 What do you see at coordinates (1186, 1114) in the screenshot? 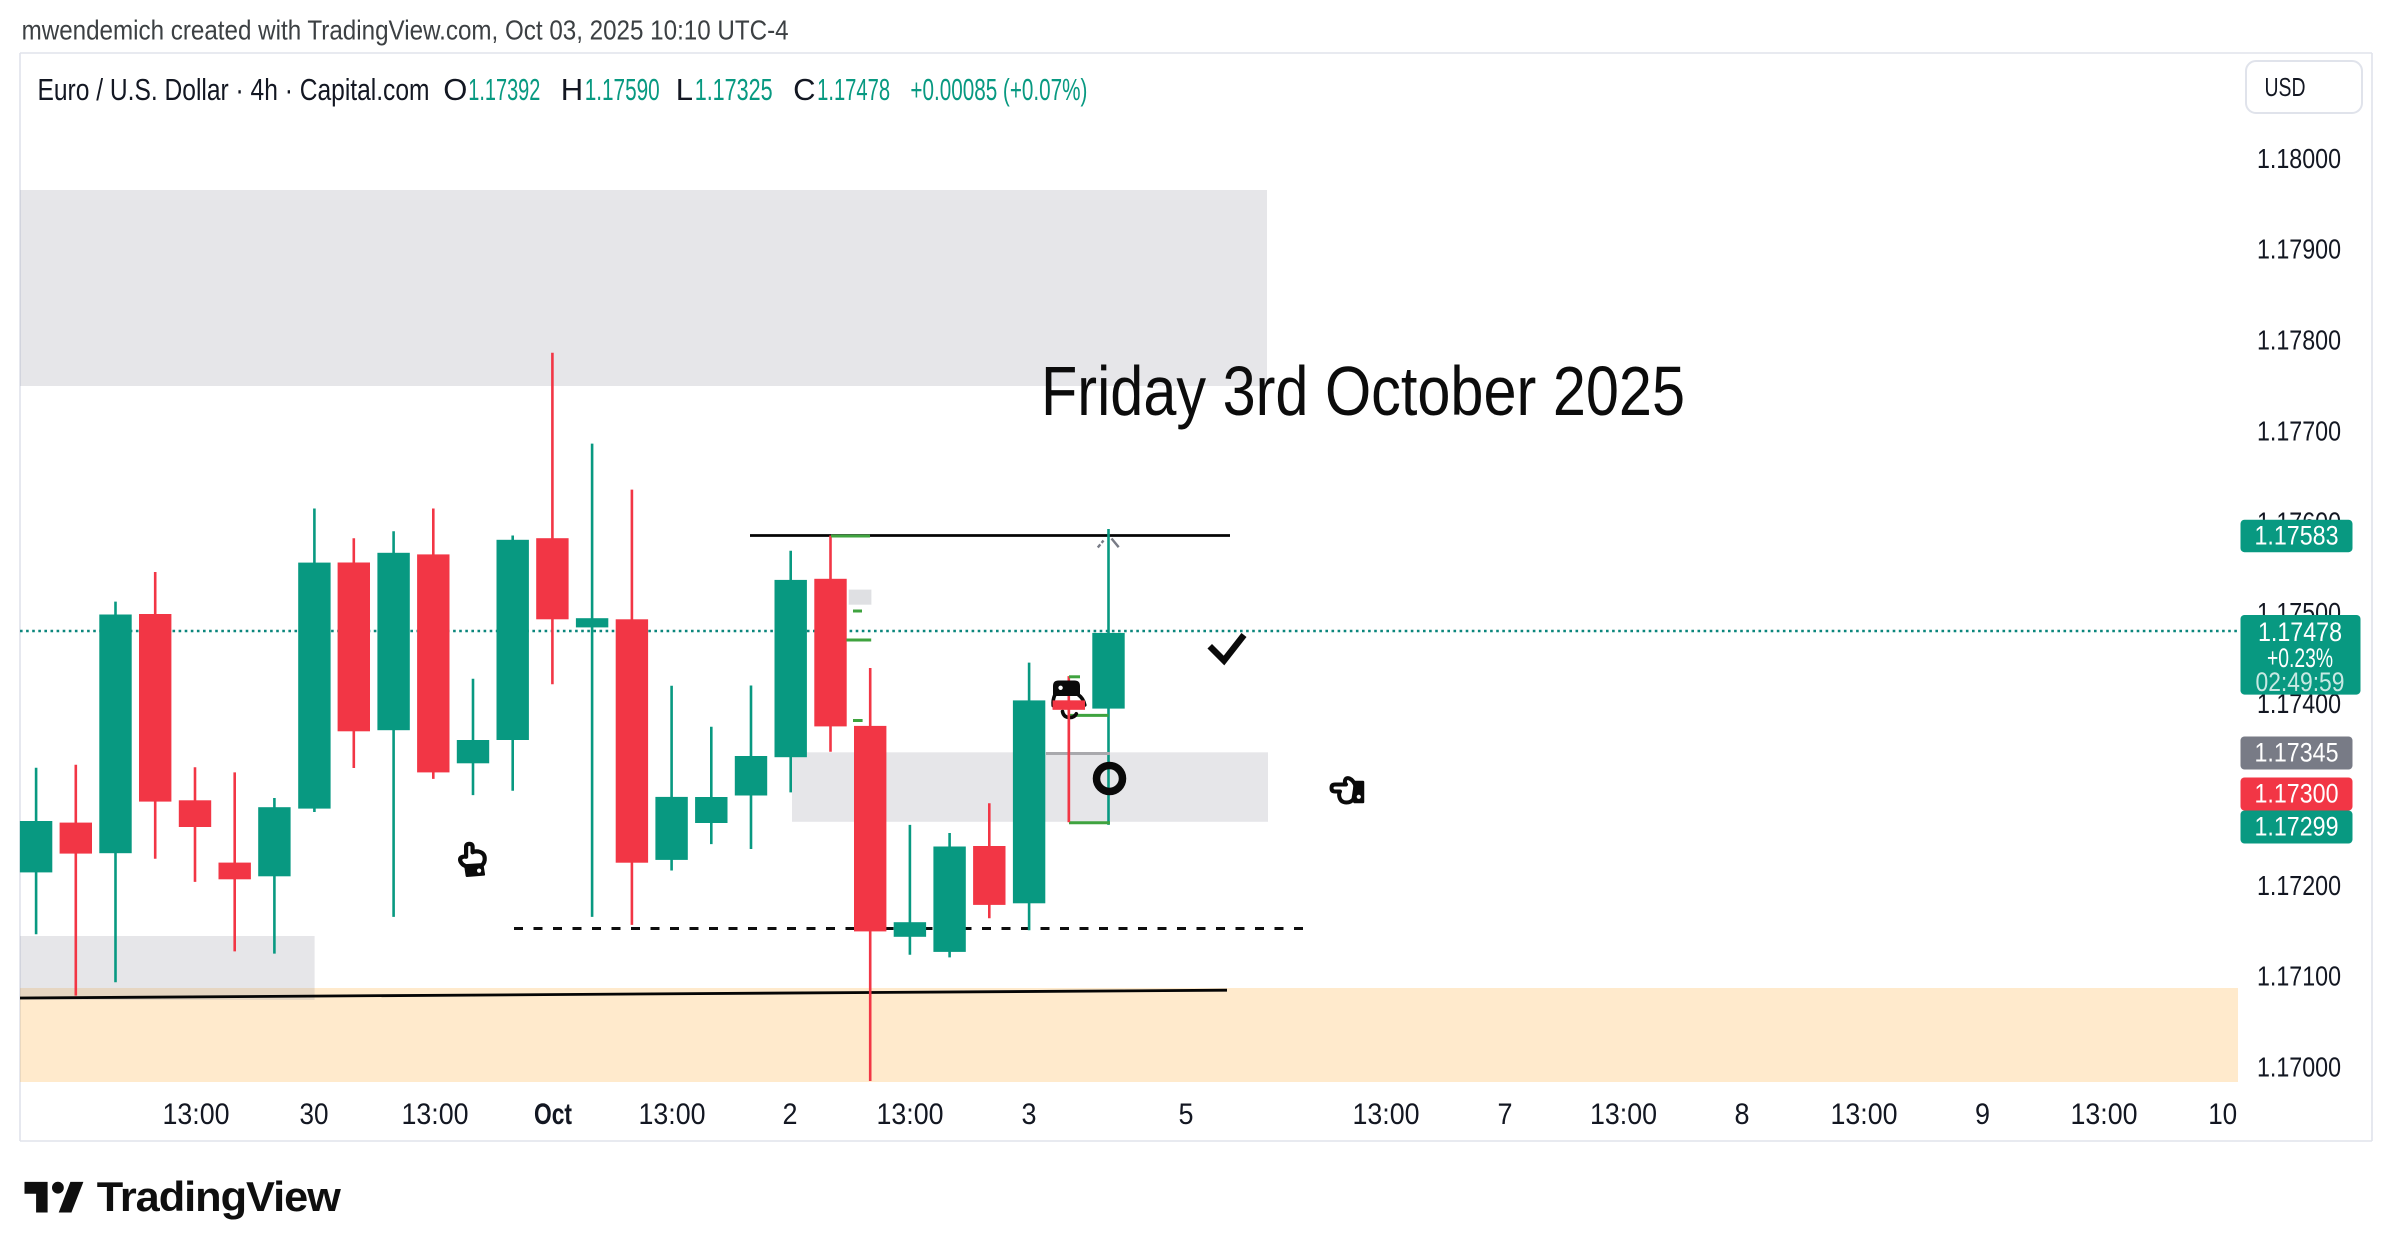
I see `svg-text: 5` at bounding box center [1186, 1114].